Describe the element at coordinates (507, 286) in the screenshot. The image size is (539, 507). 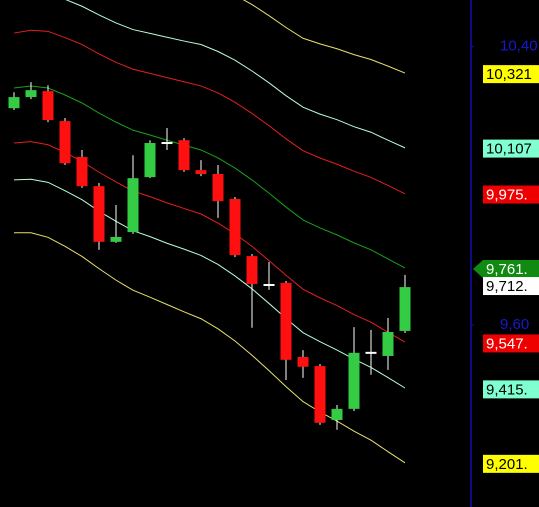
I see `price-label: 9,712.` at that location.